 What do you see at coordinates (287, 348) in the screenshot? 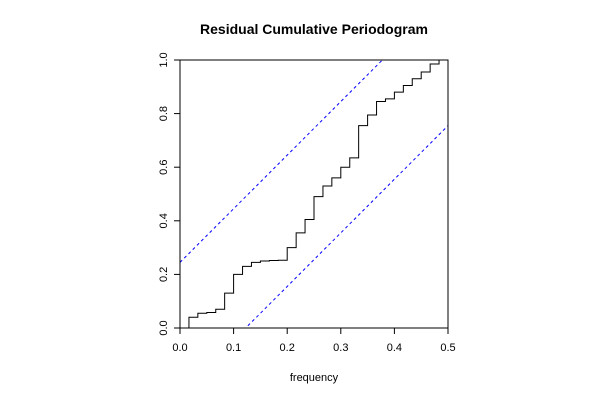
I see `x-tick-label: 0.2` at bounding box center [287, 348].